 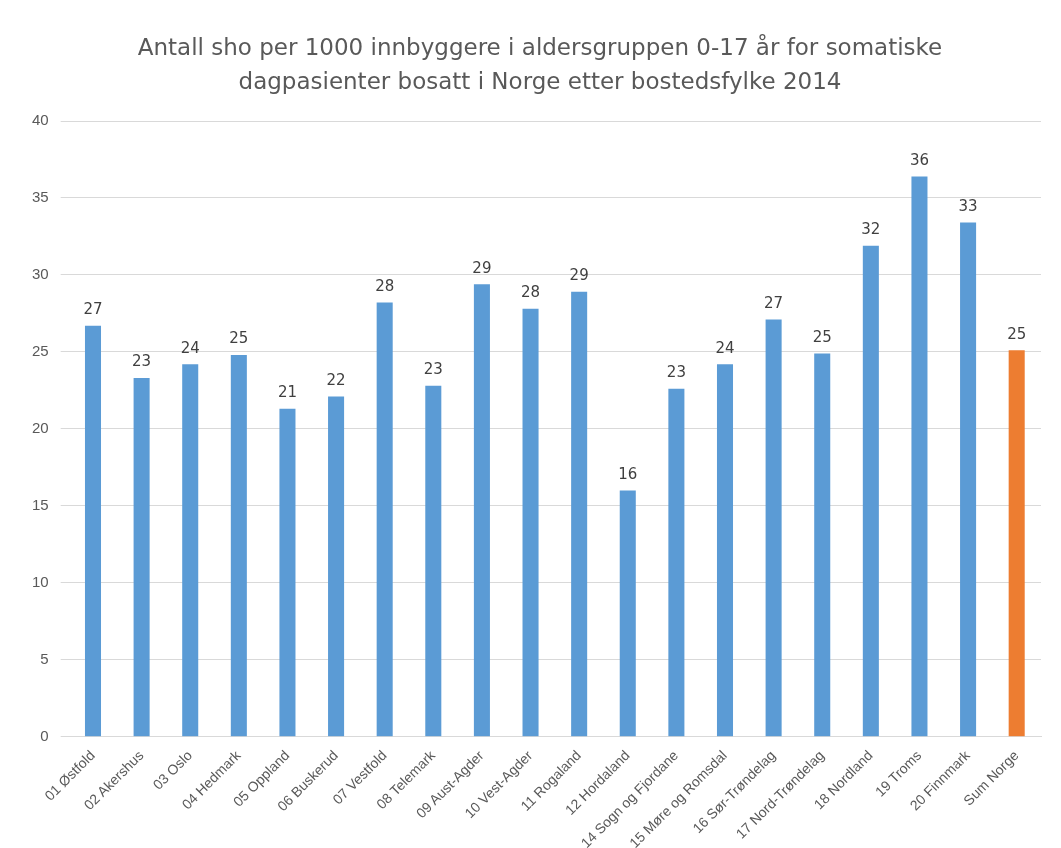 I want to click on data-label: 32, so click(x=871, y=229).